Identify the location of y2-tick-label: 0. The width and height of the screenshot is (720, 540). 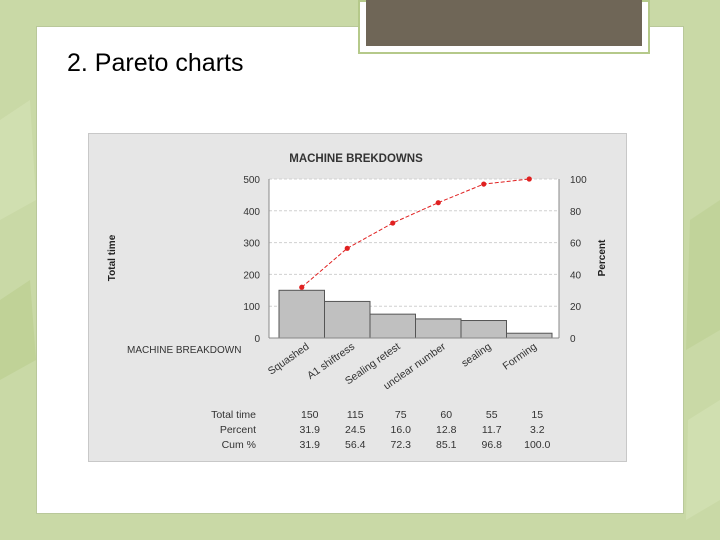
(573, 339).